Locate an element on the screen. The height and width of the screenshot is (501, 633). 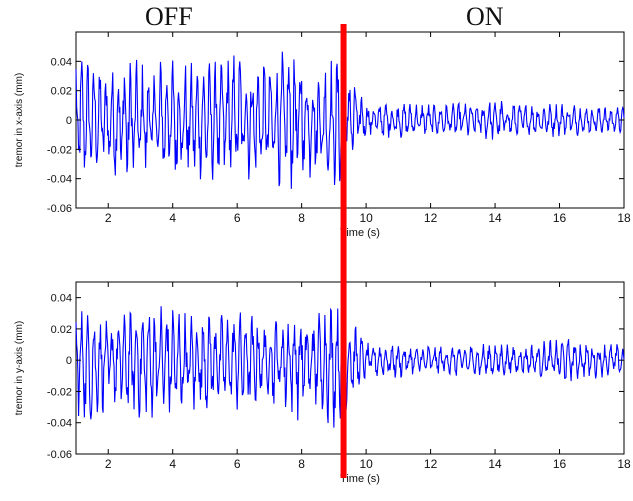
y-axis-label: tremor in y-axis (mm) is located at coordinates (19, 368).